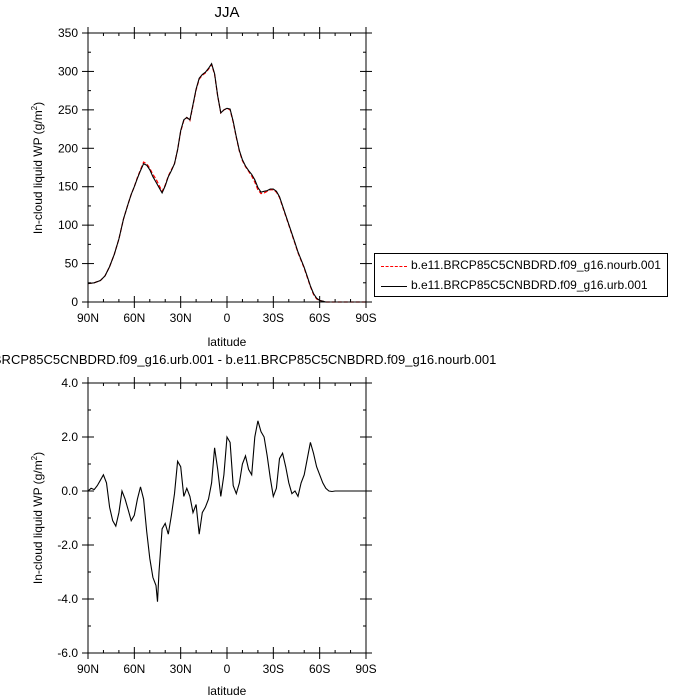  Describe the element at coordinates (69, 491) in the screenshot. I see `bottom-y-tick-label: 0.0` at that location.